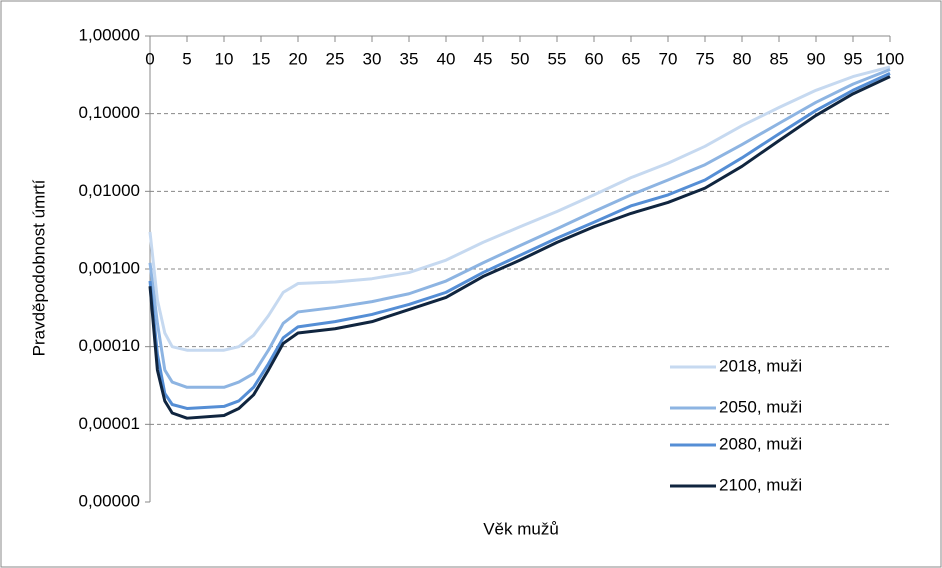 The image size is (942, 568). I want to click on x-tick-label: 25, so click(335, 58).